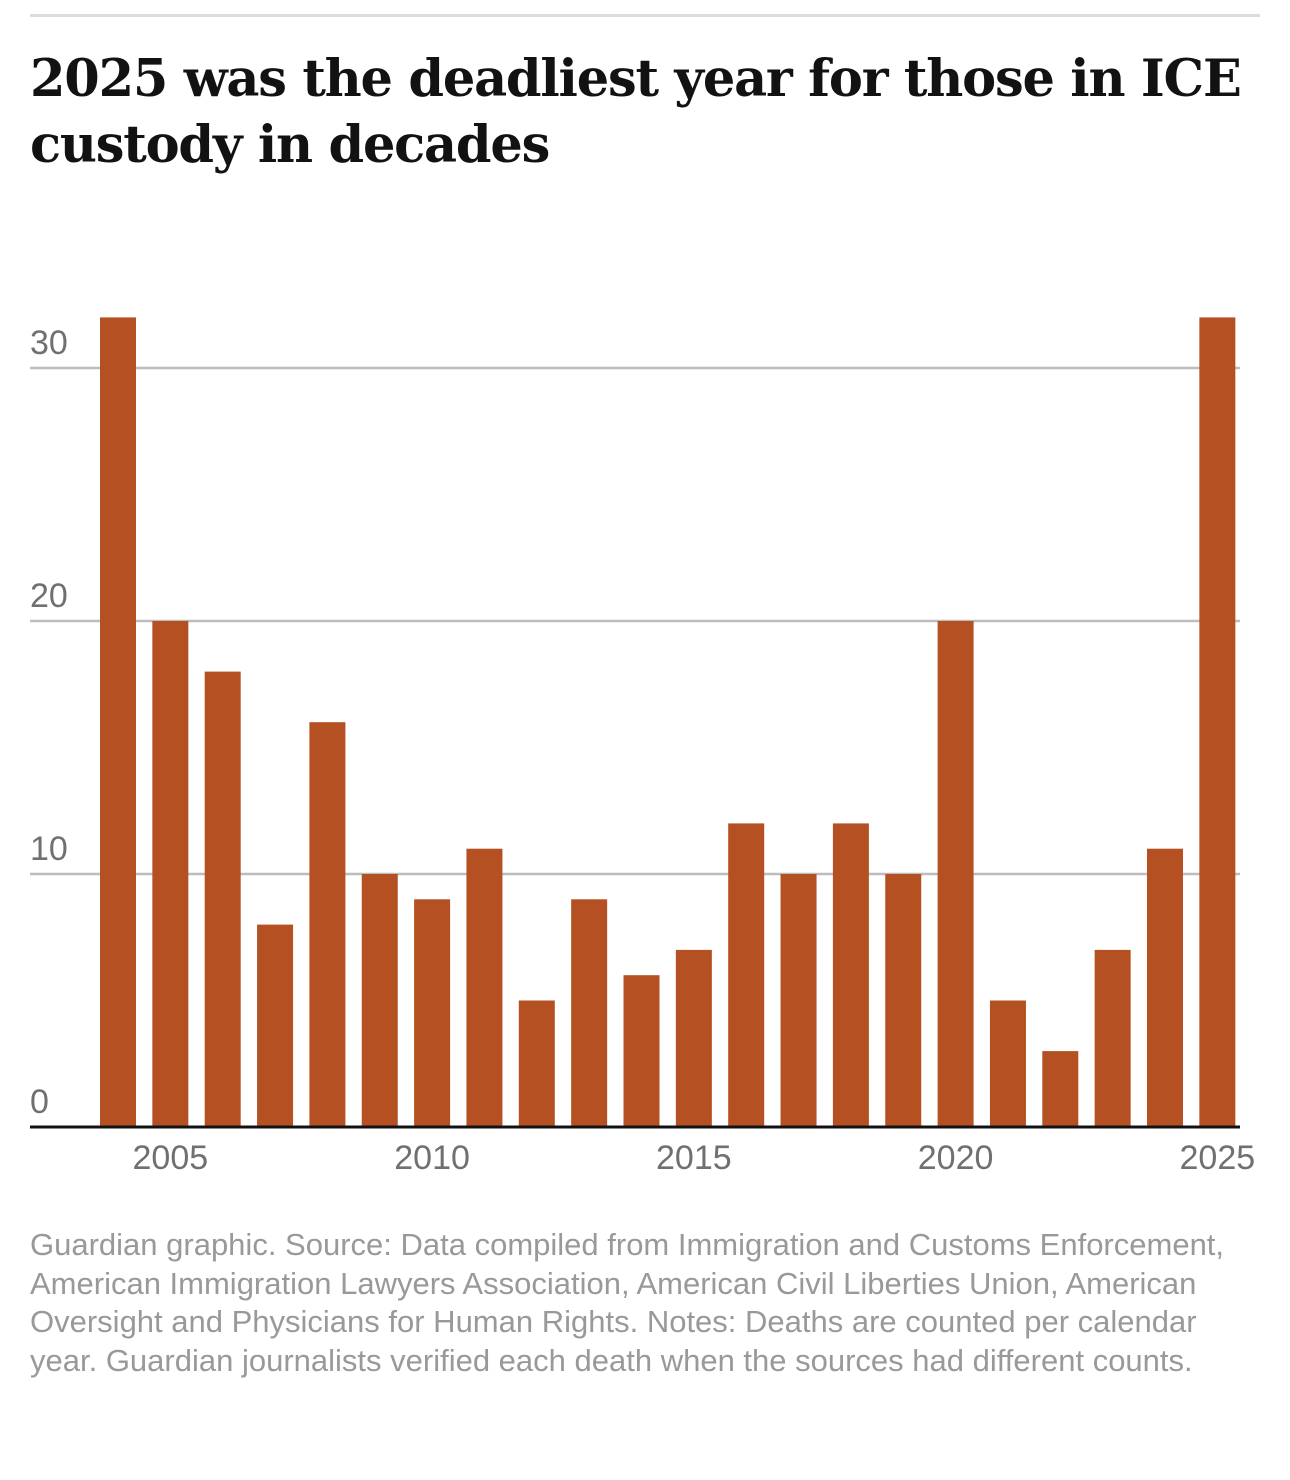  Describe the element at coordinates (49, 596) in the screenshot. I see `y-tick-label: 20` at that location.